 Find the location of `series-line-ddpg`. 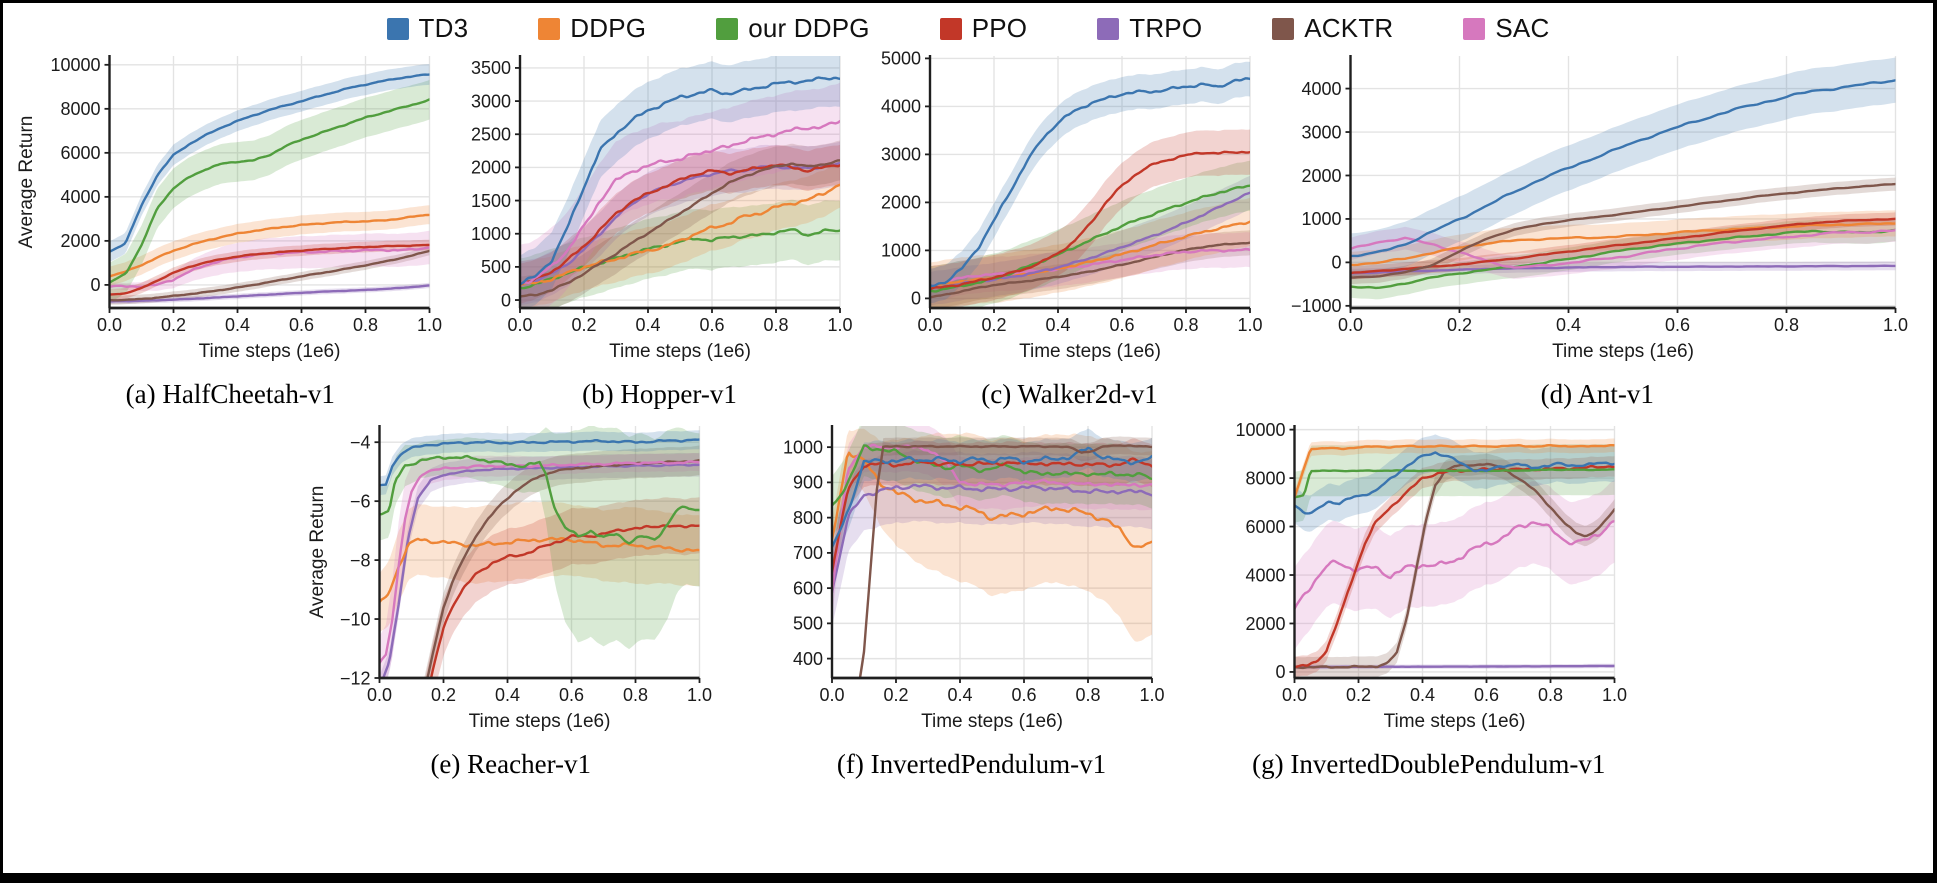

series-line-ddpg is located at coordinates (1622, 244).